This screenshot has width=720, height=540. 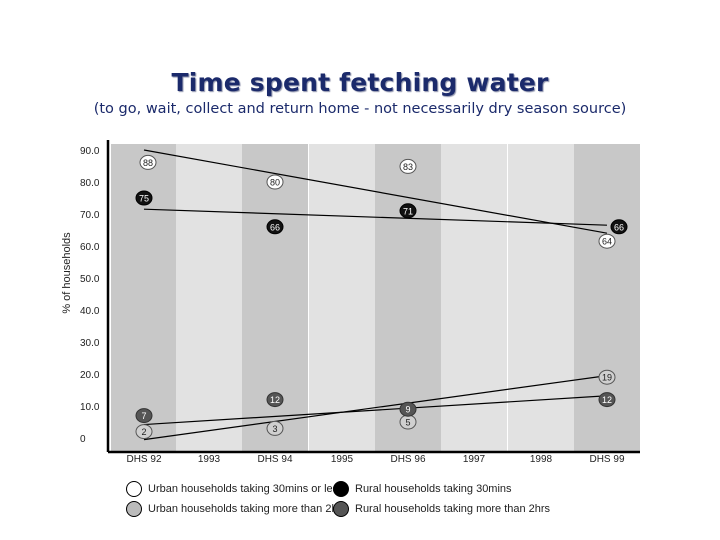 What do you see at coordinates (90, 247) in the screenshot?
I see `y-tick-label: 60.0` at bounding box center [90, 247].